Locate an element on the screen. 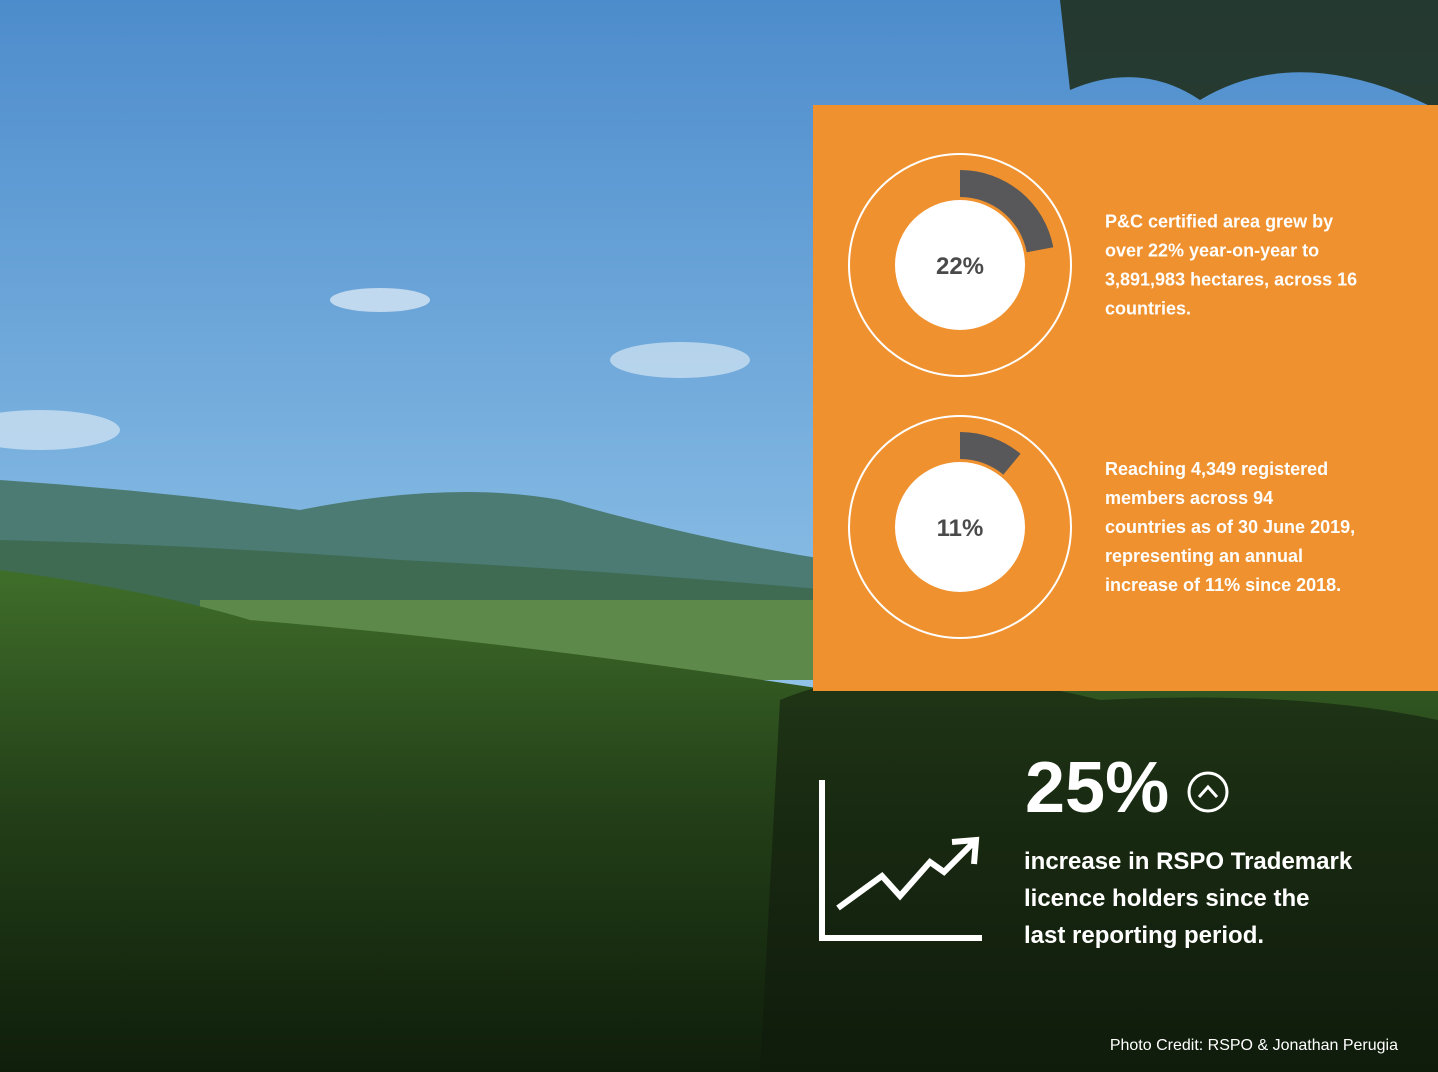 The height and width of the screenshot is (1072, 1438). stat-text: representing an annual is located at coordinates (1204, 556).